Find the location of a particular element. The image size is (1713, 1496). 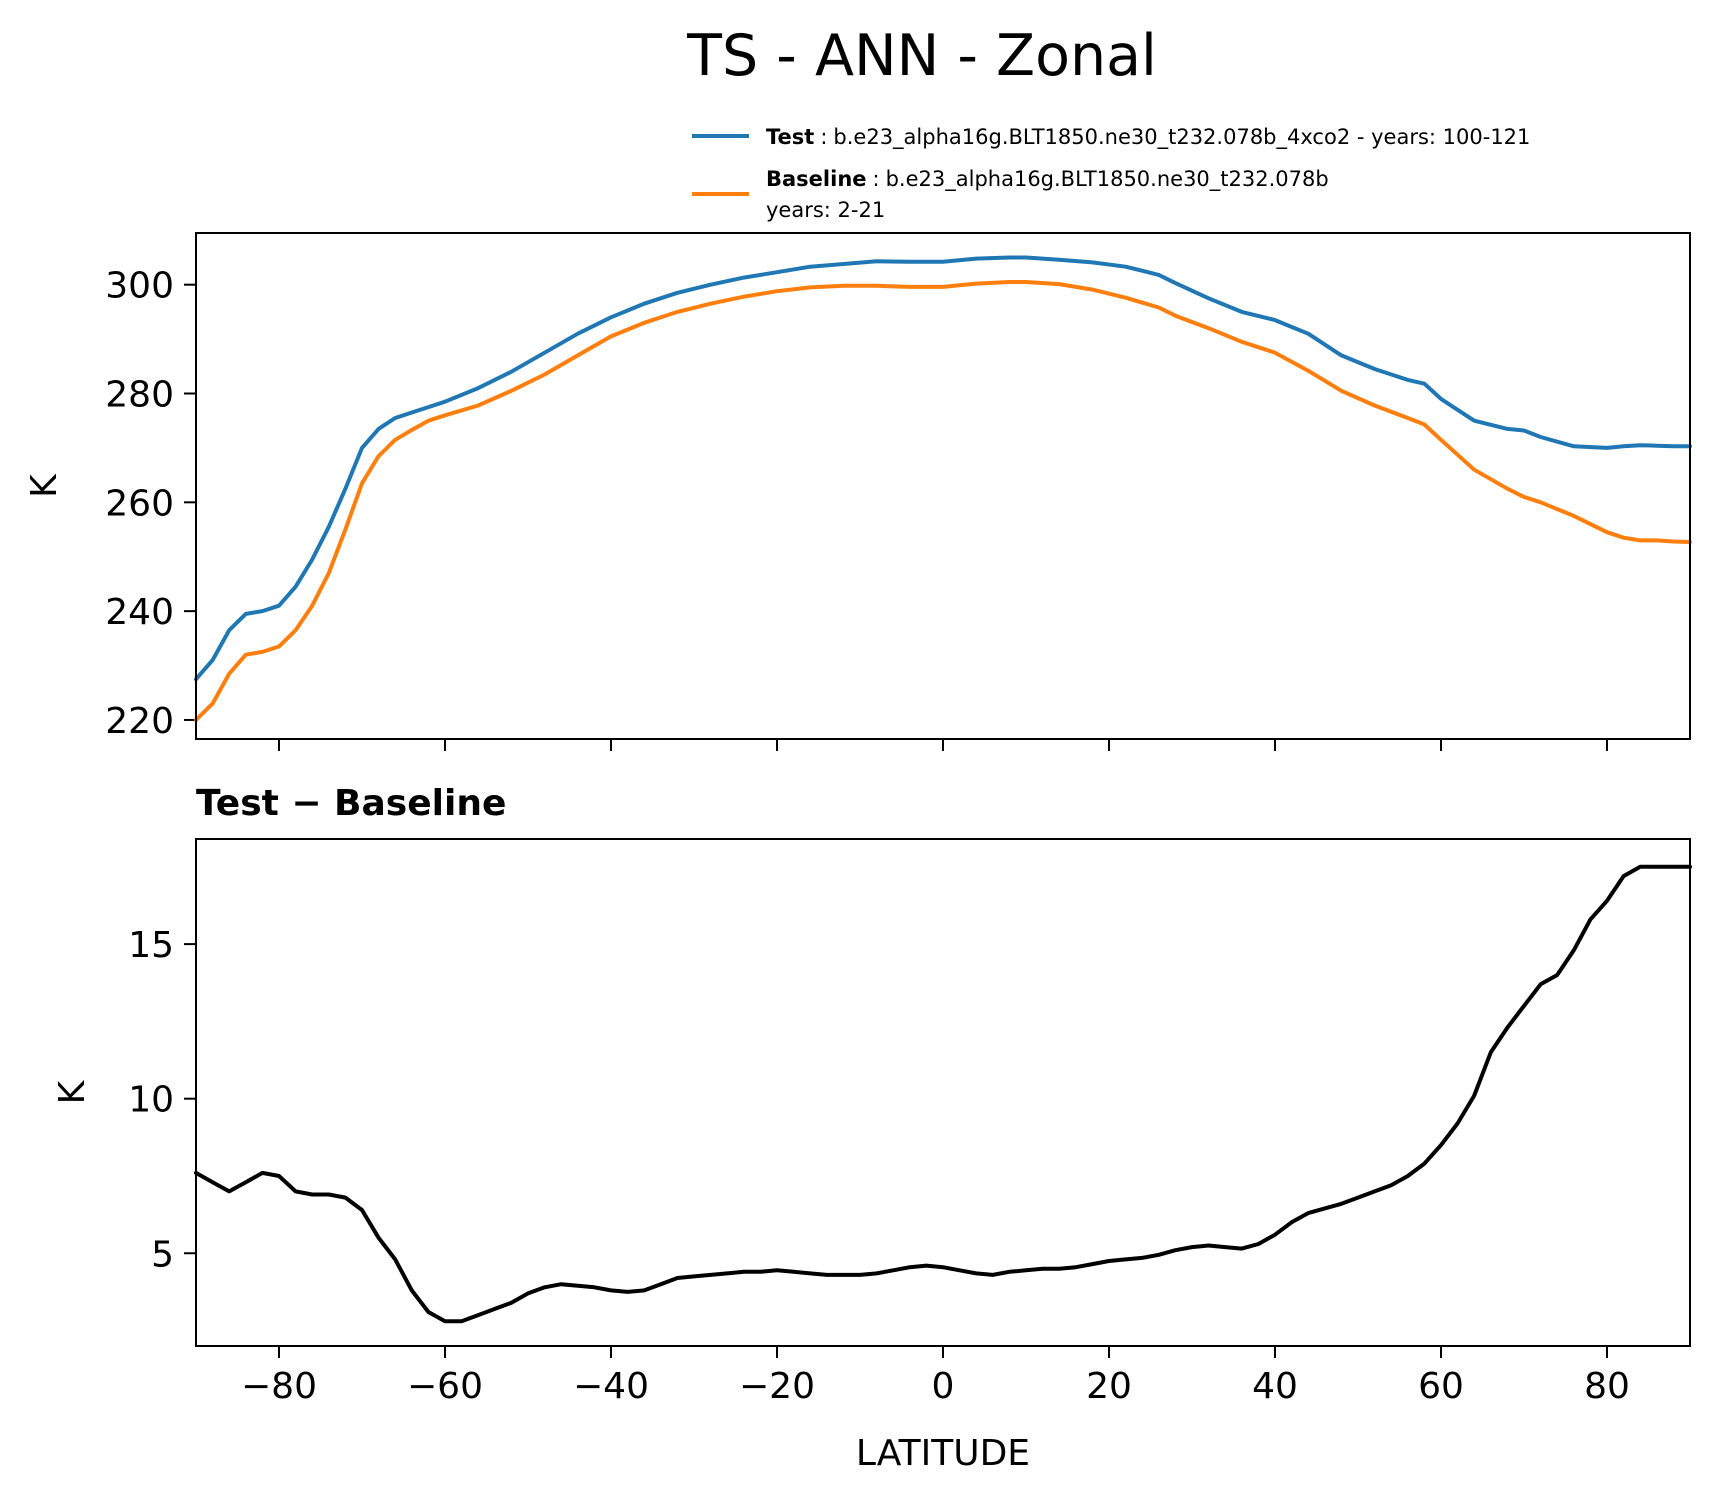

top-ytick-label: 280 is located at coordinates (139, 395).